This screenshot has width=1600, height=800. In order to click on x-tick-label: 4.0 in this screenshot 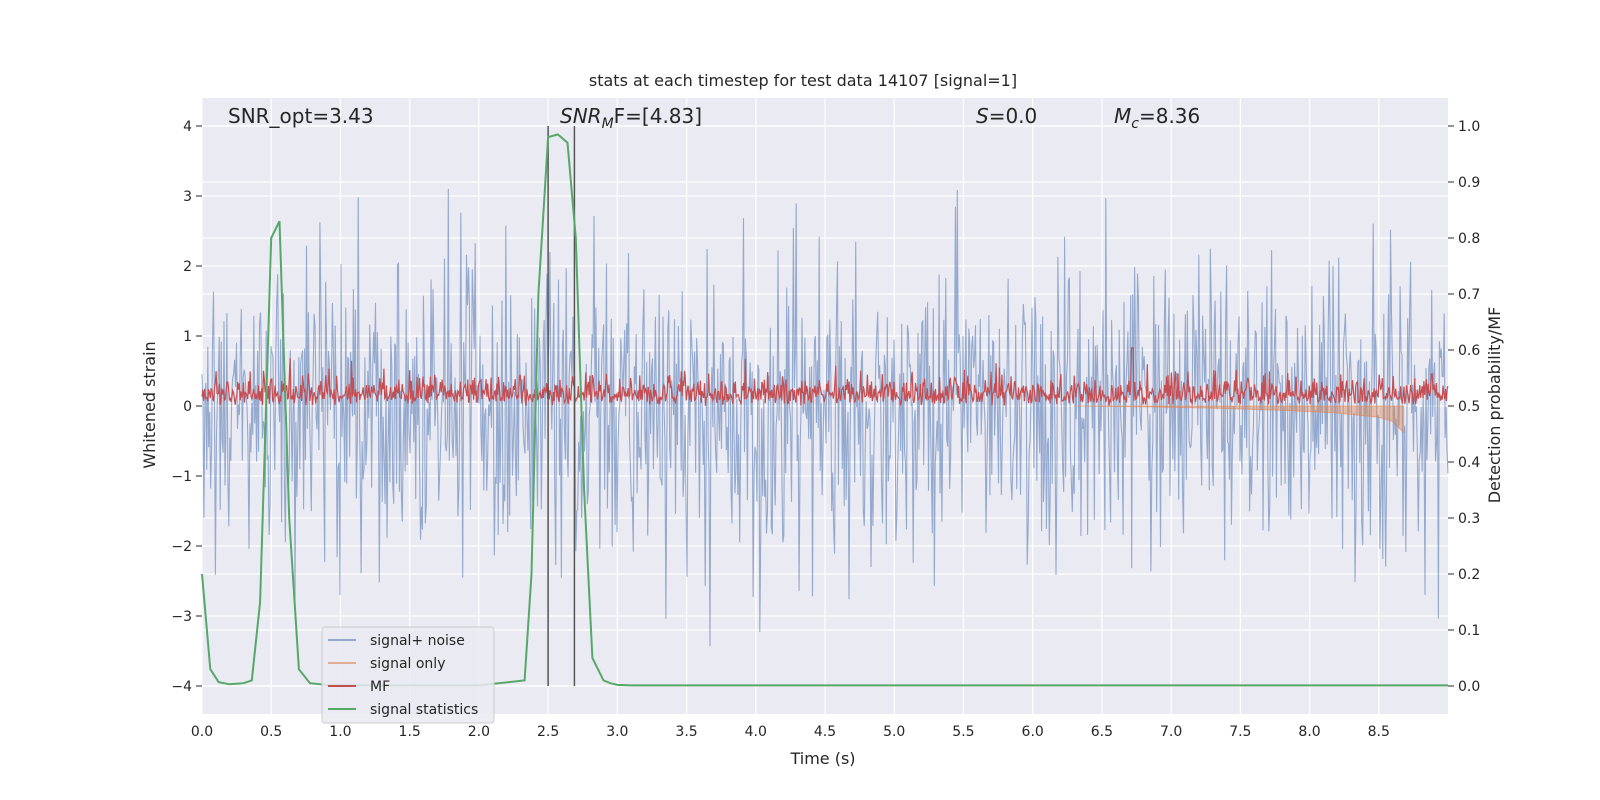, I will do `click(756, 732)`.